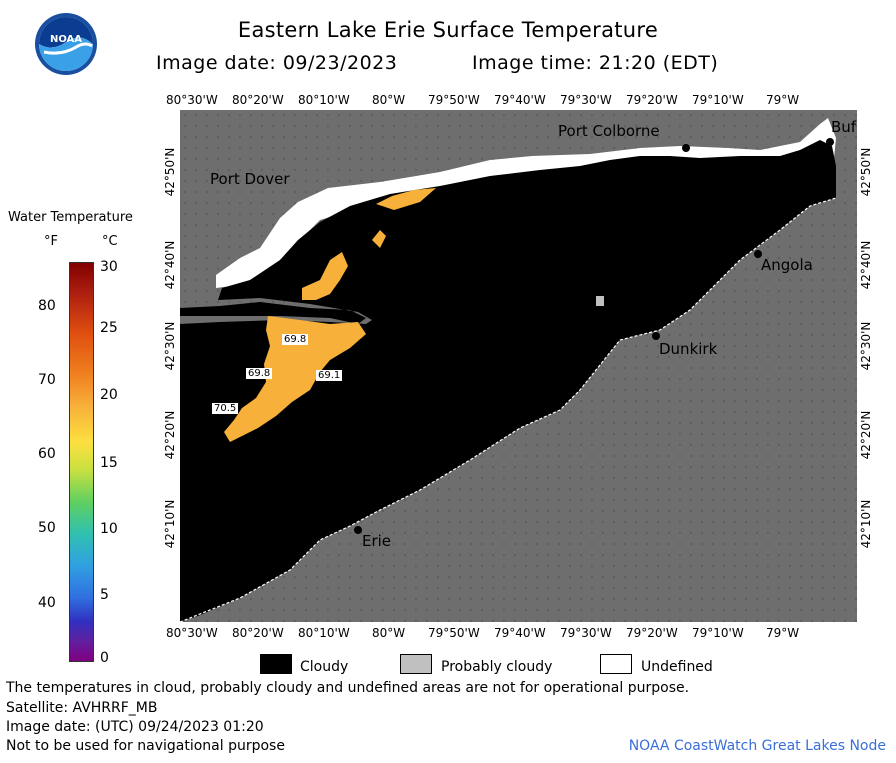 The image size is (896, 763). What do you see at coordinates (47, 528) in the screenshot?
I see `fahrenheit-tick: 50` at bounding box center [47, 528].